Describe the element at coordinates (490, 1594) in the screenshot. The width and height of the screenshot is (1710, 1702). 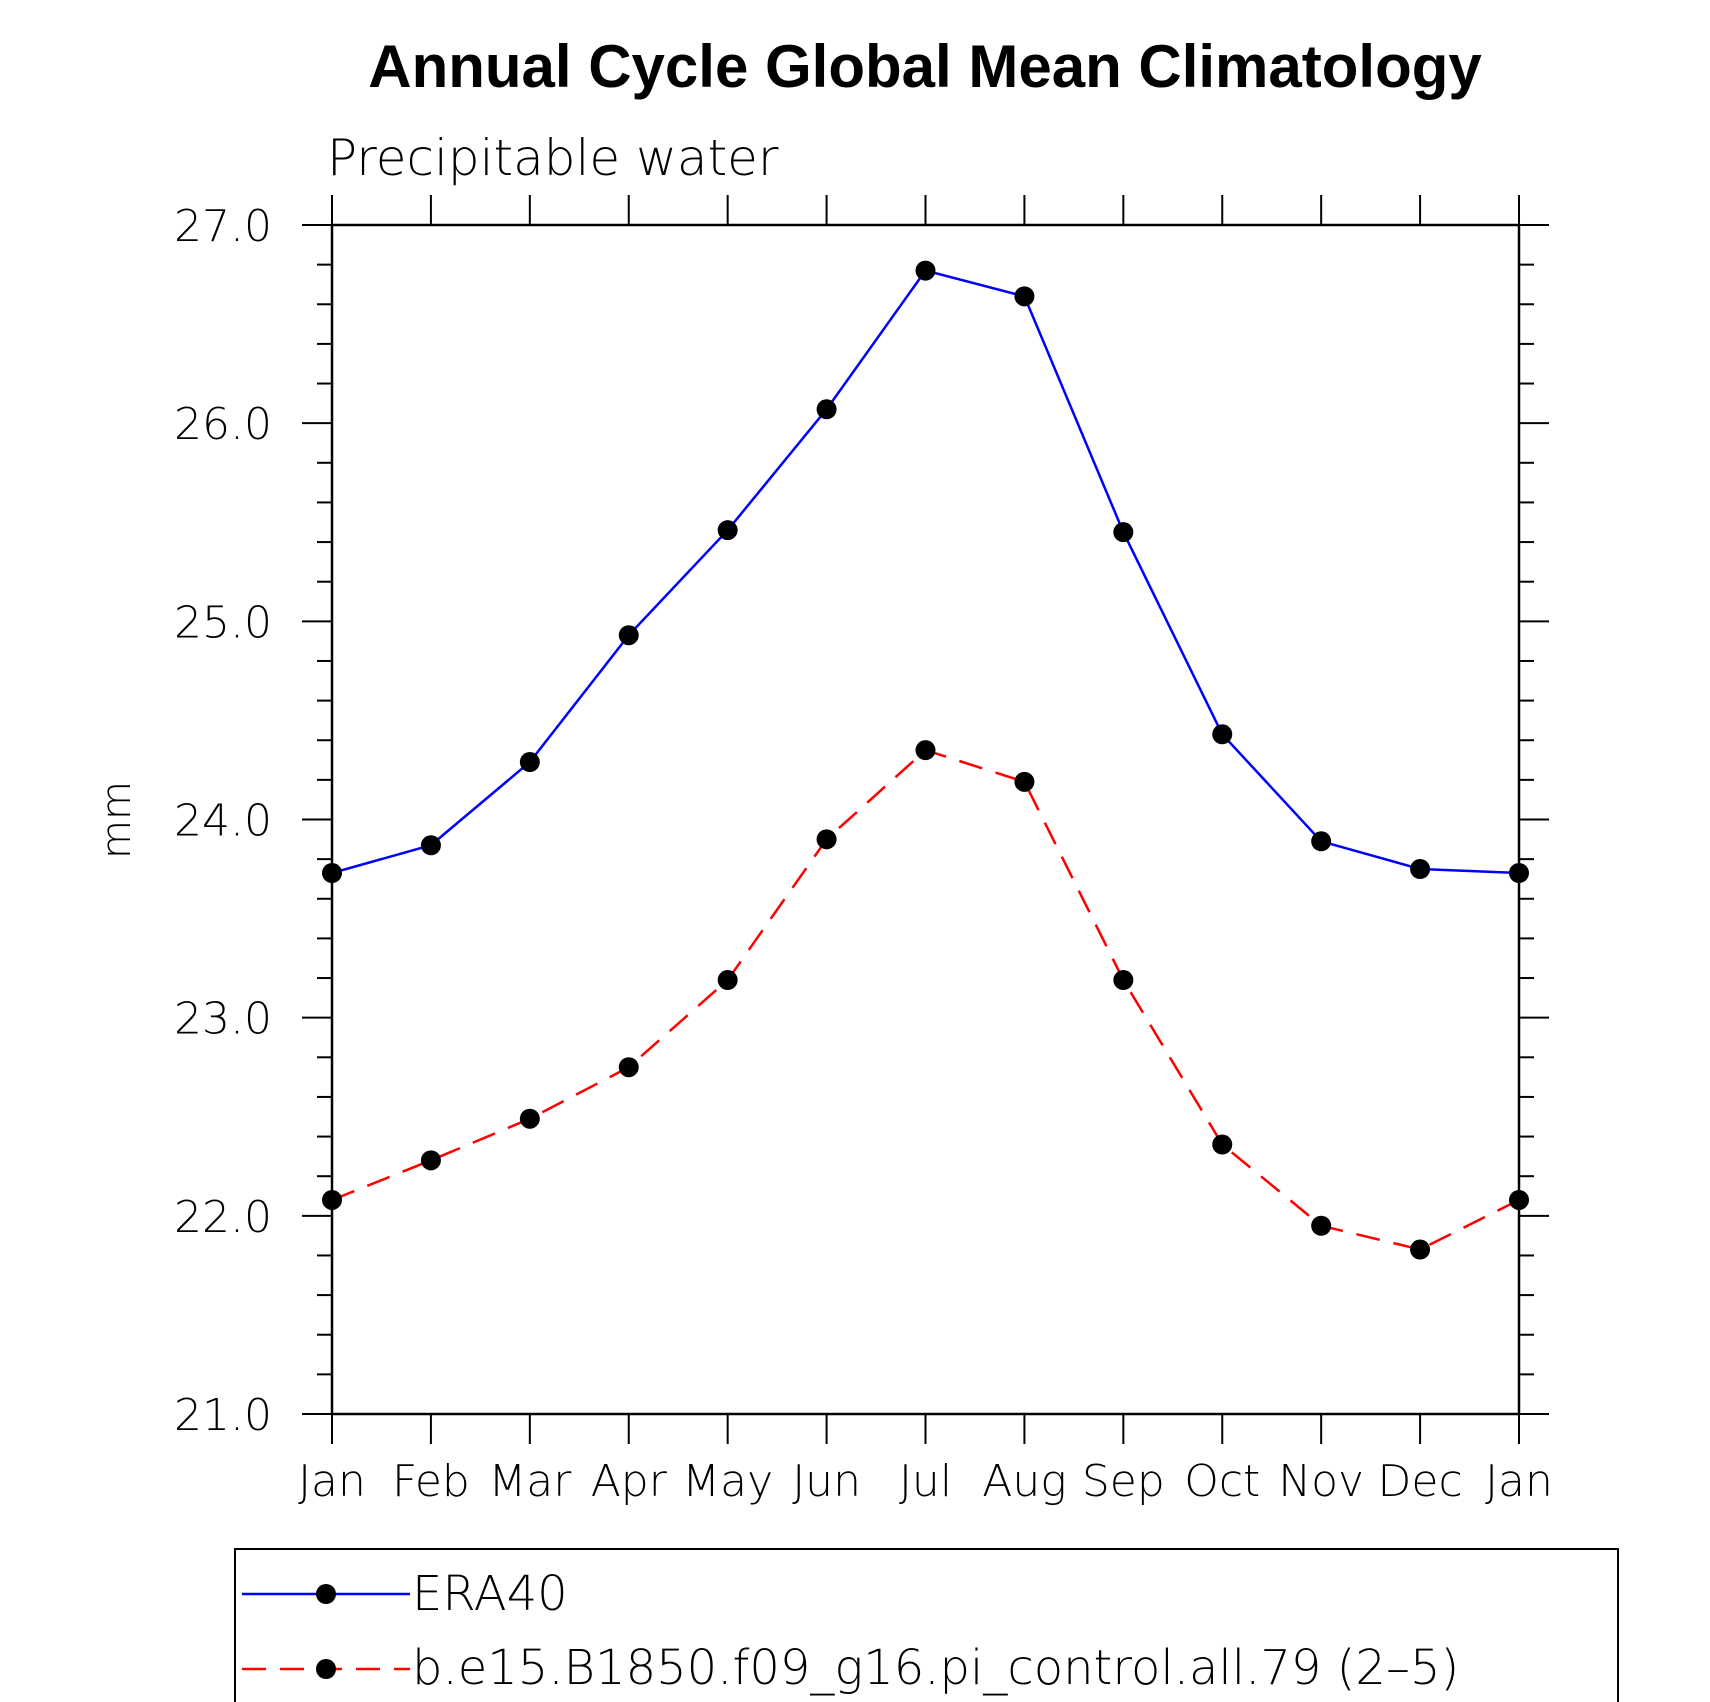
I see `legend-label-era40: ERA40` at that location.